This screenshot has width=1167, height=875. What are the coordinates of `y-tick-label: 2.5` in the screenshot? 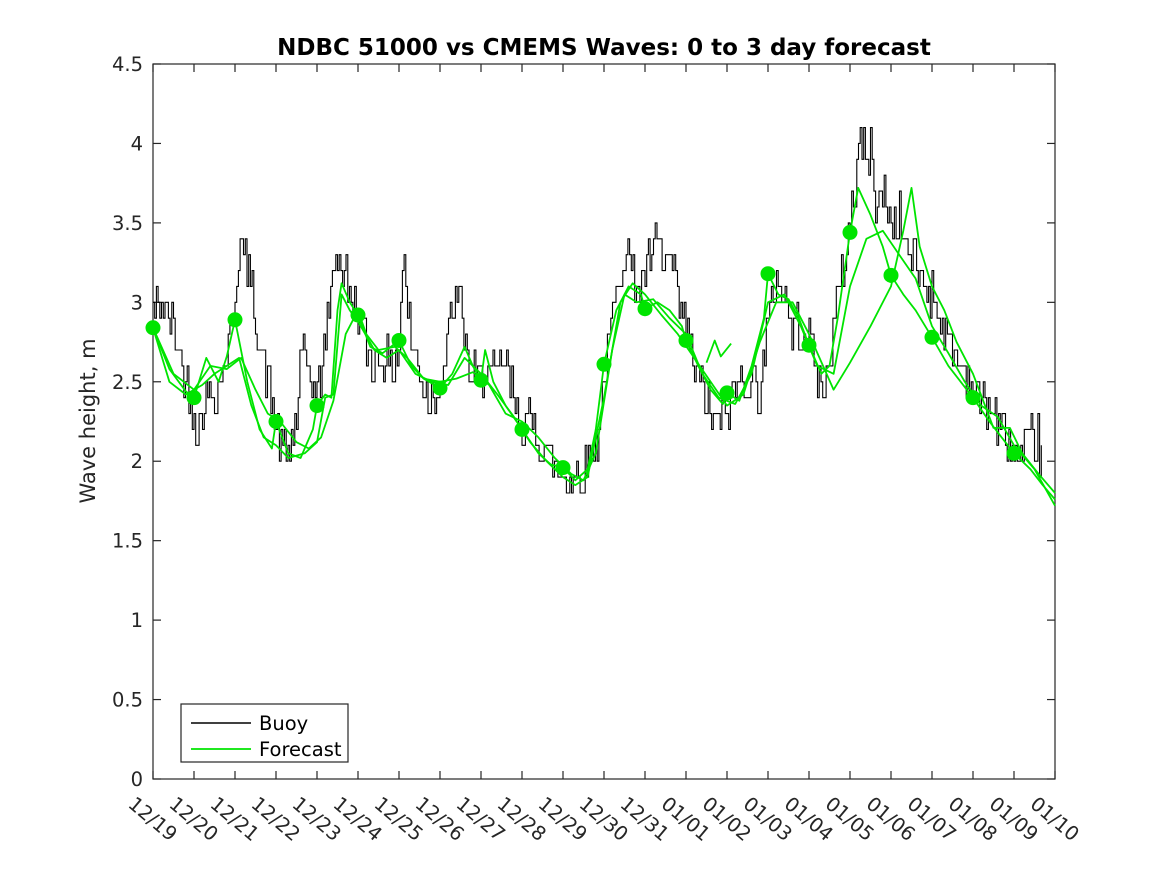 It's located at (127, 382).